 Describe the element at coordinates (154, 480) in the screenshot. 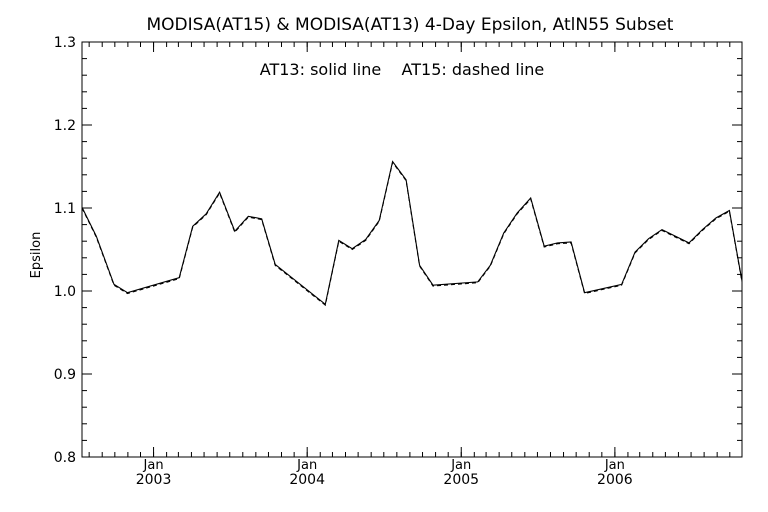

I see `x-tick-year-label: 2003` at that location.